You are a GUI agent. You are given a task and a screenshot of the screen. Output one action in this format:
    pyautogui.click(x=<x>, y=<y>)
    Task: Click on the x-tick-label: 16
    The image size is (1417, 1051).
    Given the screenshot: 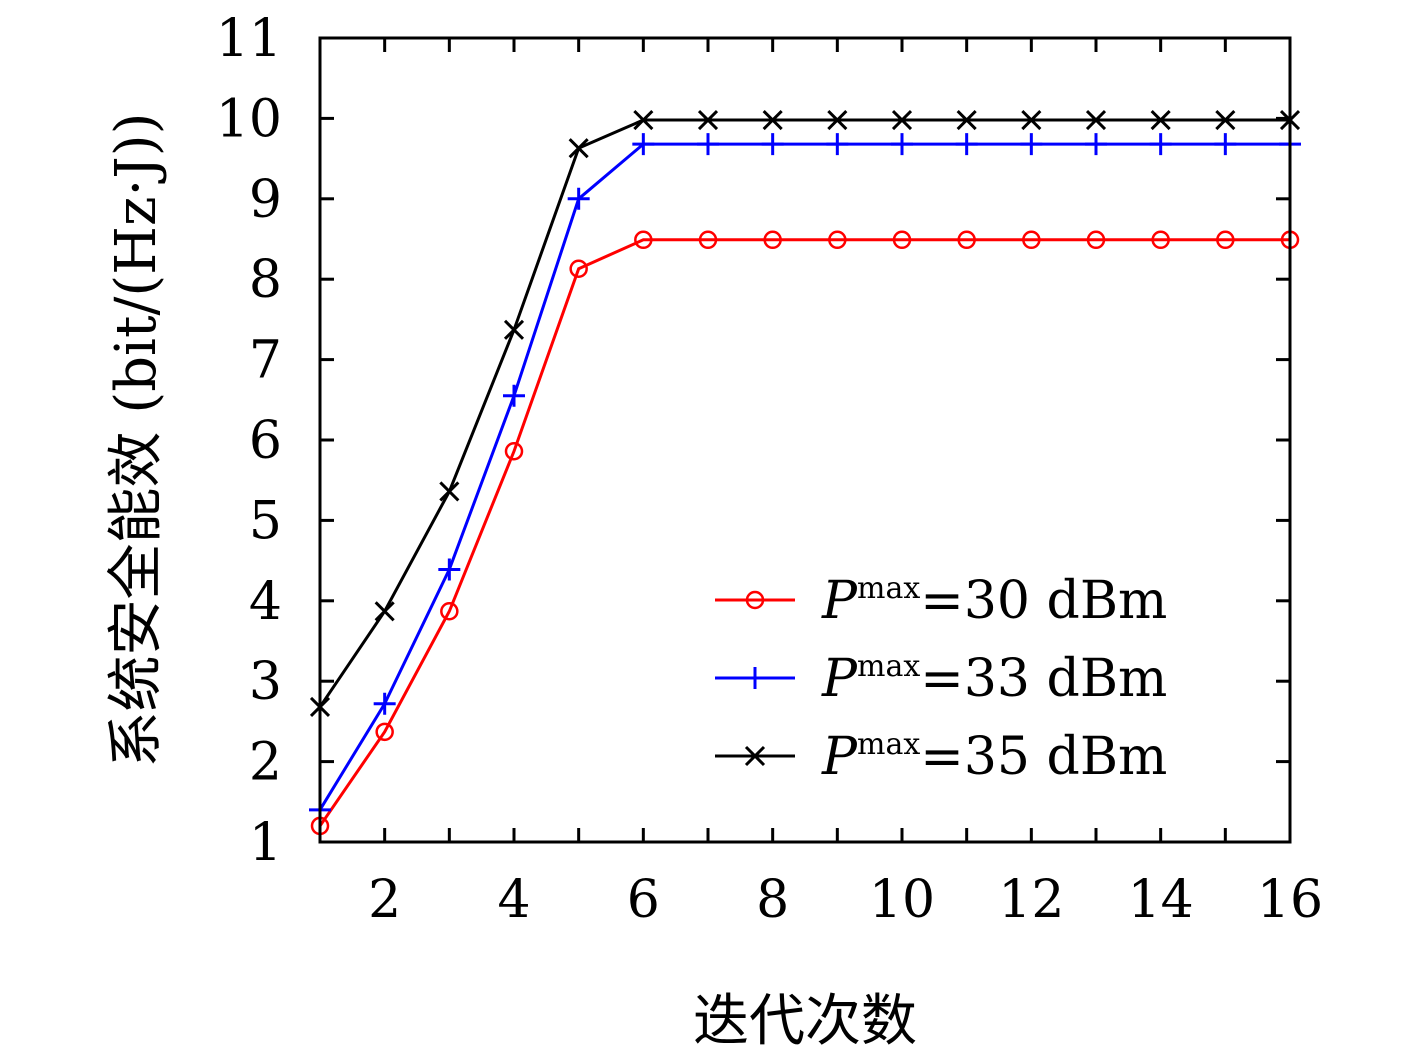 What is the action you would take?
    pyautogui.click(x=1290, y=900)
    